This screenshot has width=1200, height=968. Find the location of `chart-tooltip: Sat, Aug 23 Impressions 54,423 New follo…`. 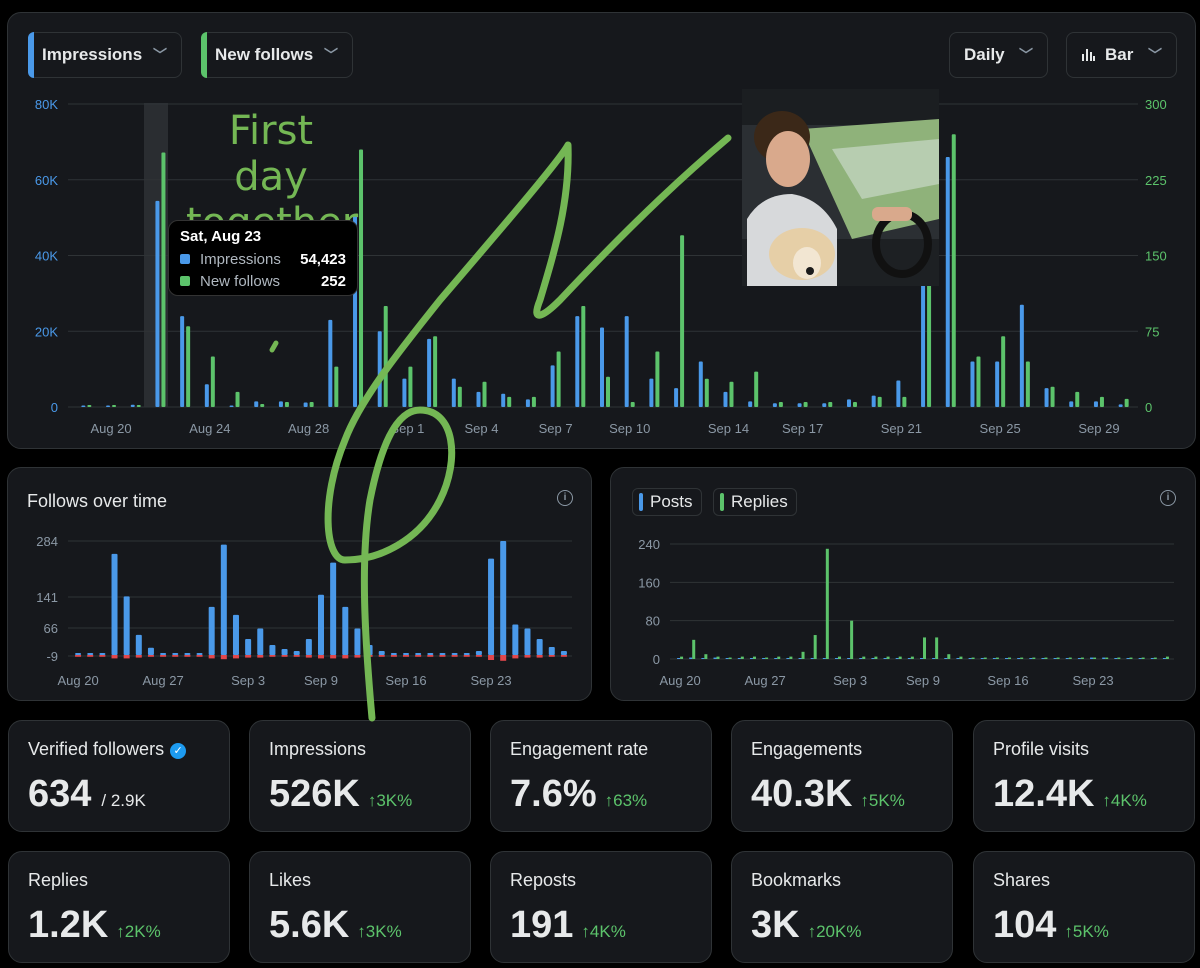

chart-tooltip: Sat, Aug 23 Impressions 54,423 New follo… is located at coordinates (263, 258).